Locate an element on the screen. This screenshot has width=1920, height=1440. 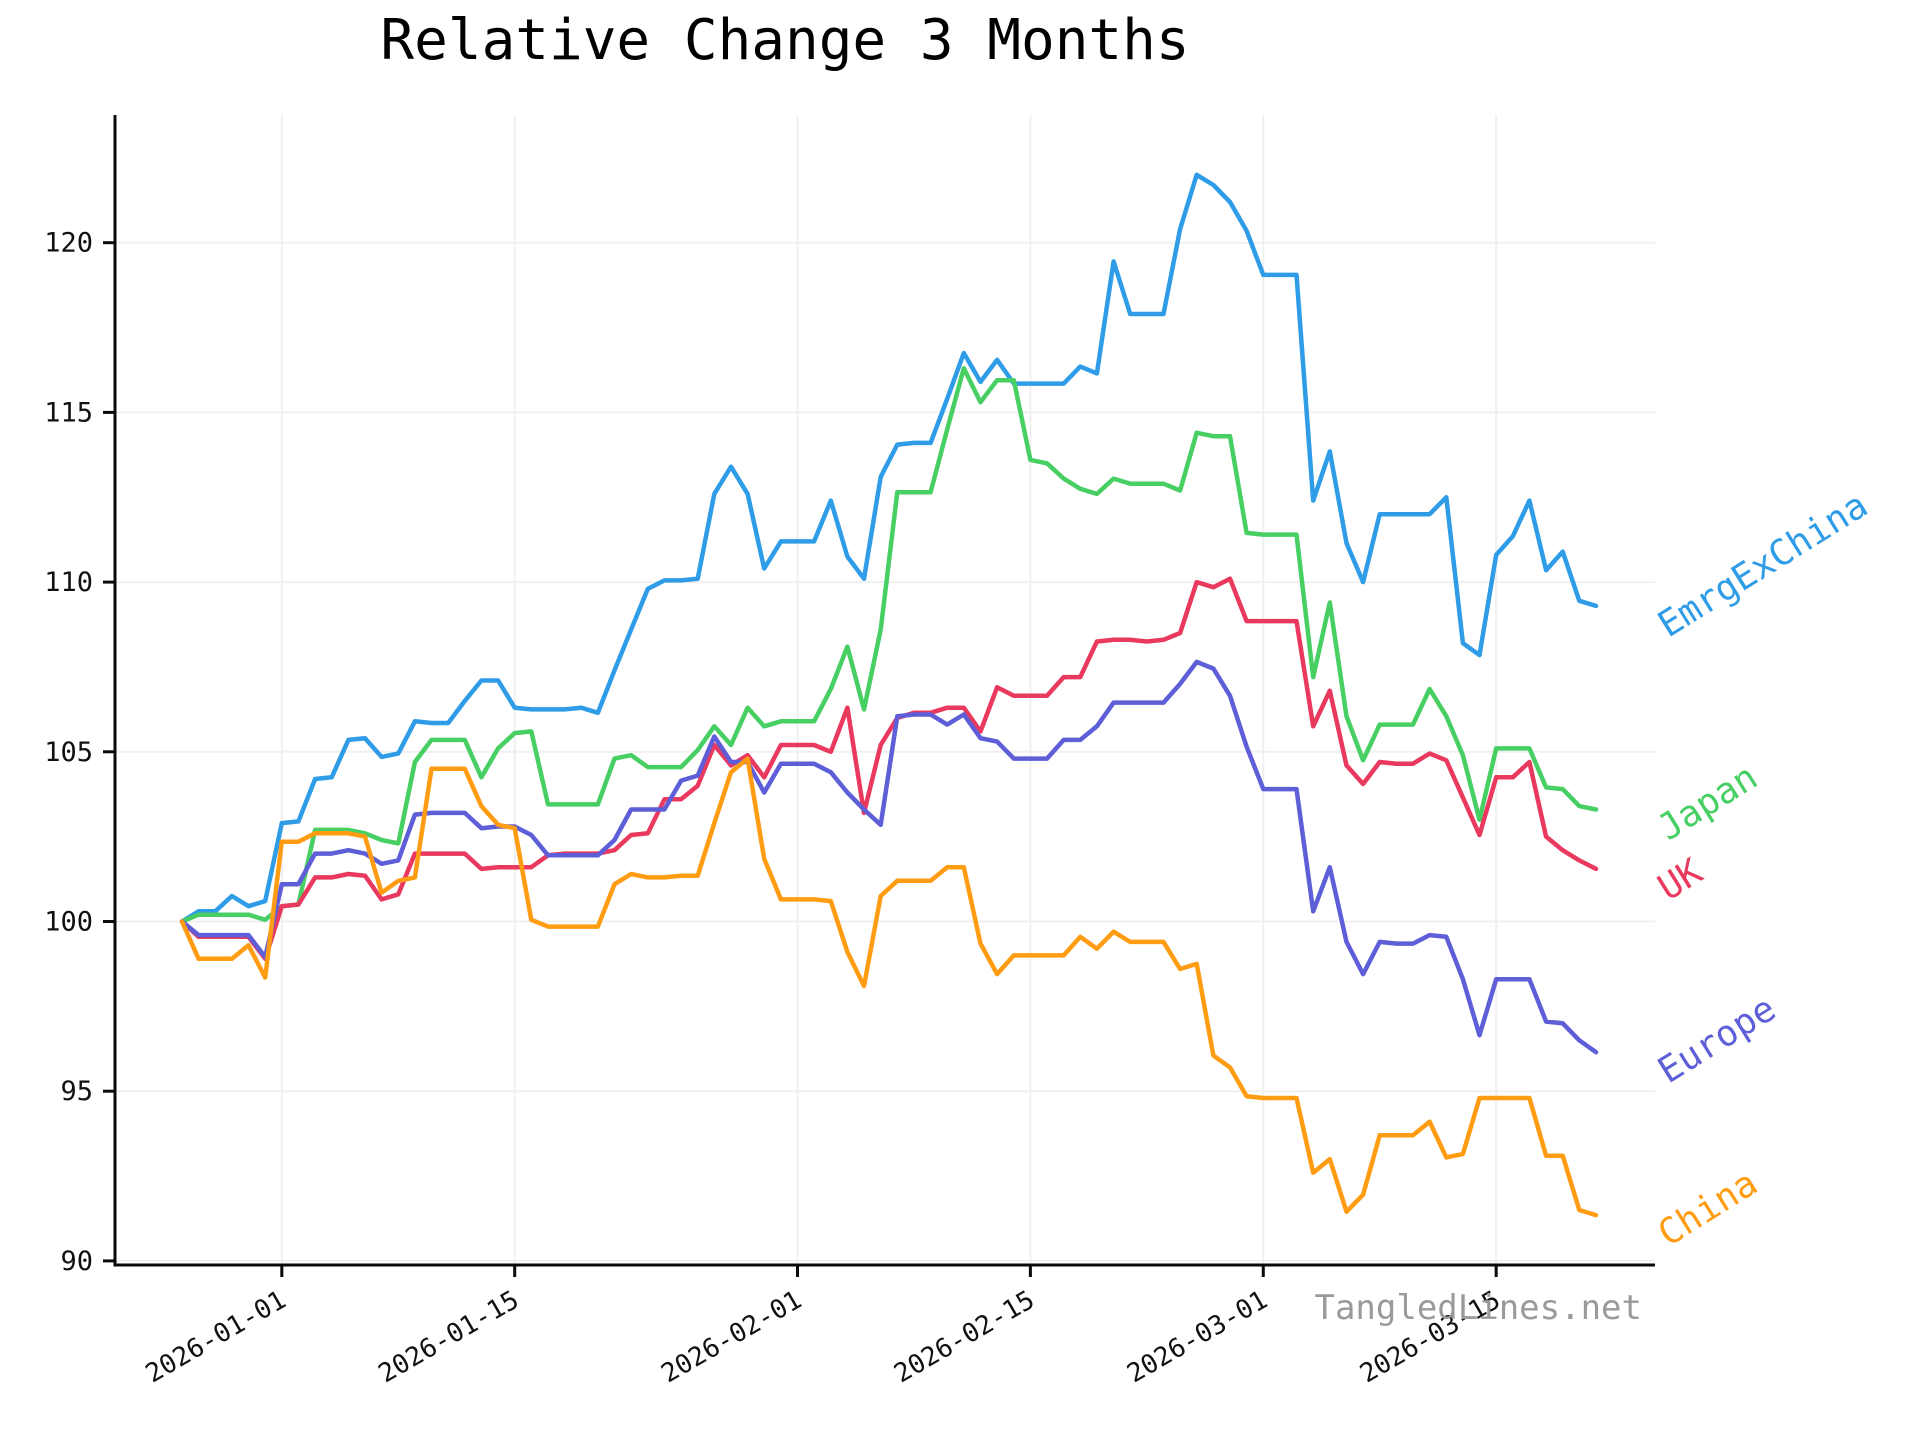
y-tick-label: 100 is located at coordinates (68, 922).